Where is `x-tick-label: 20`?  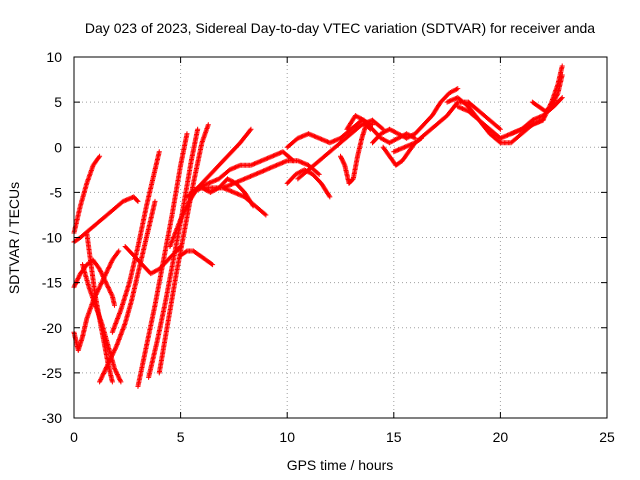
x-tick-label: 20 is located at coordinates (501, 437).